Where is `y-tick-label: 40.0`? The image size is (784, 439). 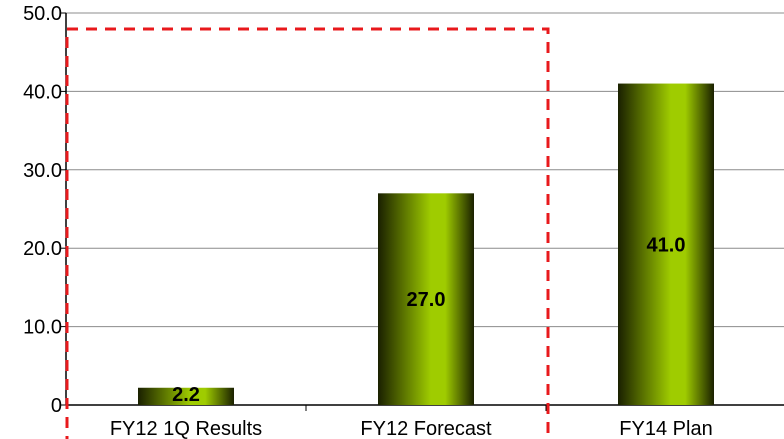 y-tick-label: 40.0 is located at coordinates (42, 92).